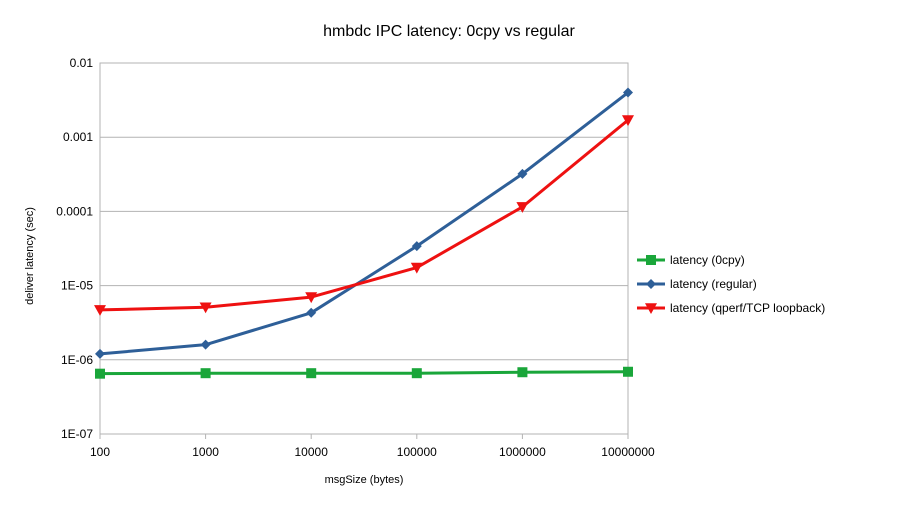 This screenshot has width=898, height=505. What do you see at coordinates (713, 284) in the screenshot?
I see `legend-label: latency (regular)` at bounding box center [713, 284].